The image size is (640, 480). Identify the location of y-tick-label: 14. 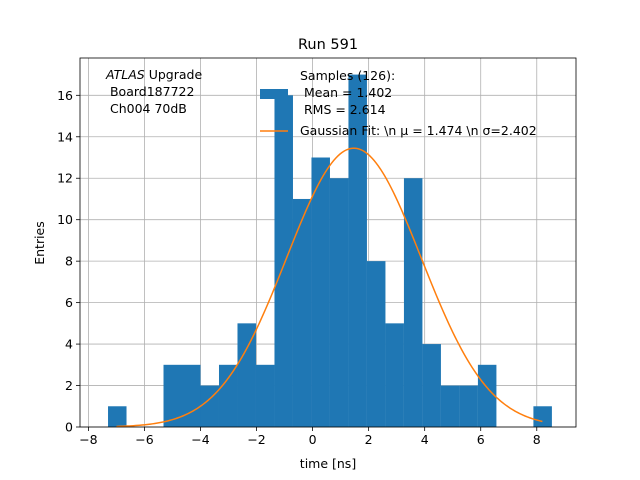
(65, 136).